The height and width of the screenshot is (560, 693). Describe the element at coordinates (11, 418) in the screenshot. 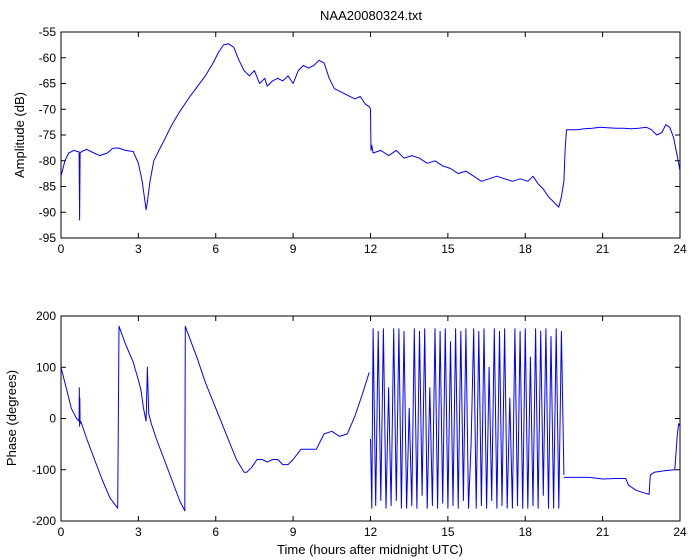

I see `phase-y-axis-label: Phase (degrees)` at that location.